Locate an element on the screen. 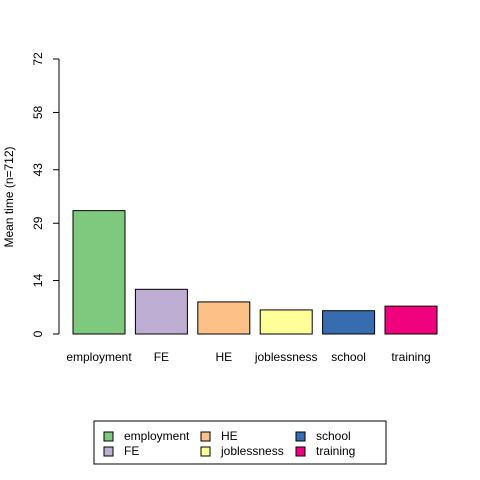 Image resolution: width=480 pixels, height=480 pixels. x-tick-label: training is located at coordinates (410, 357).